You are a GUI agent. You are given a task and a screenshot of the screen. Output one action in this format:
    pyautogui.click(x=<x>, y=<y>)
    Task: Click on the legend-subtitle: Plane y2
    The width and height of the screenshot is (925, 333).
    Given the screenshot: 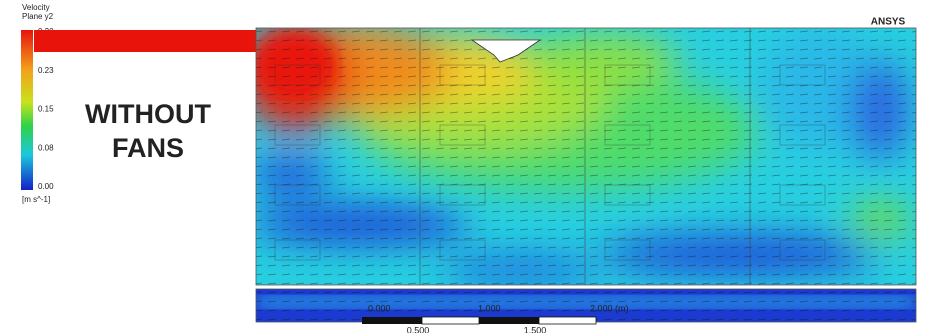 What is the action you would take?
    pyautogui.click(x=38, y=16)
    